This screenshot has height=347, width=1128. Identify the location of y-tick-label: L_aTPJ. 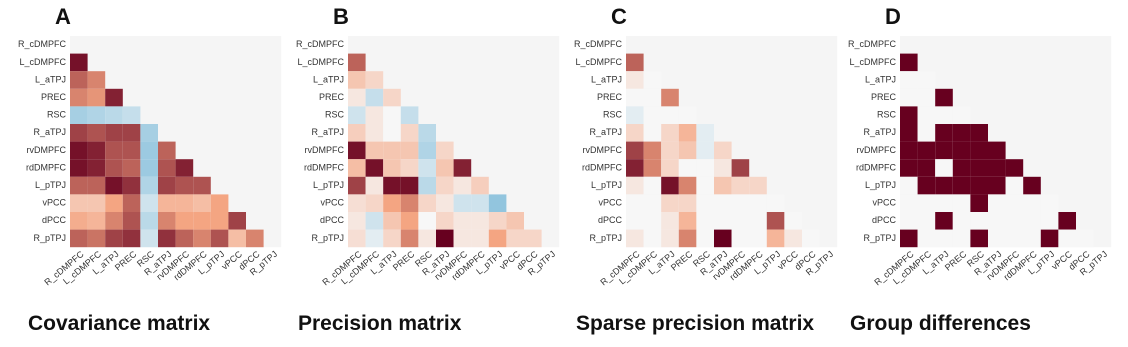
(606, 79).